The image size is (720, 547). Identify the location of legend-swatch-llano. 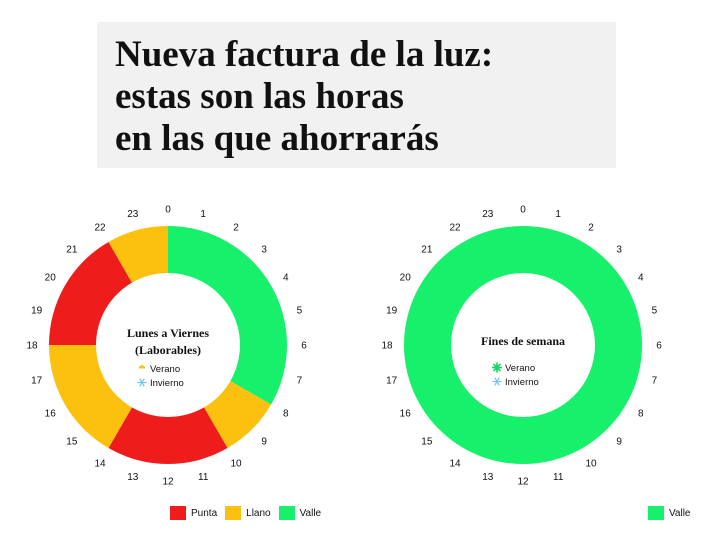
(233, 513).